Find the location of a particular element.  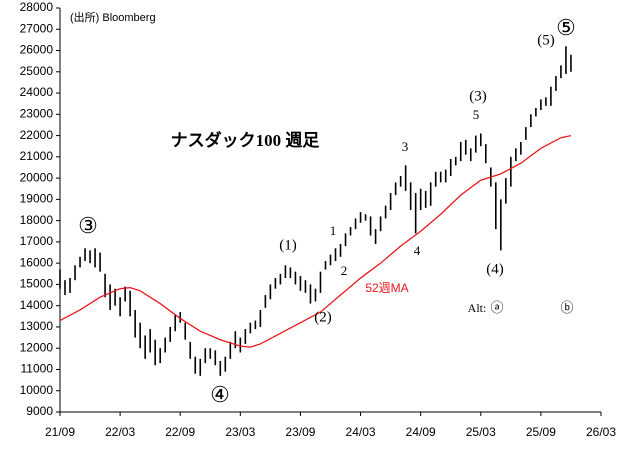

y-tick-label: 19000 is located at coordinates (37, 199).